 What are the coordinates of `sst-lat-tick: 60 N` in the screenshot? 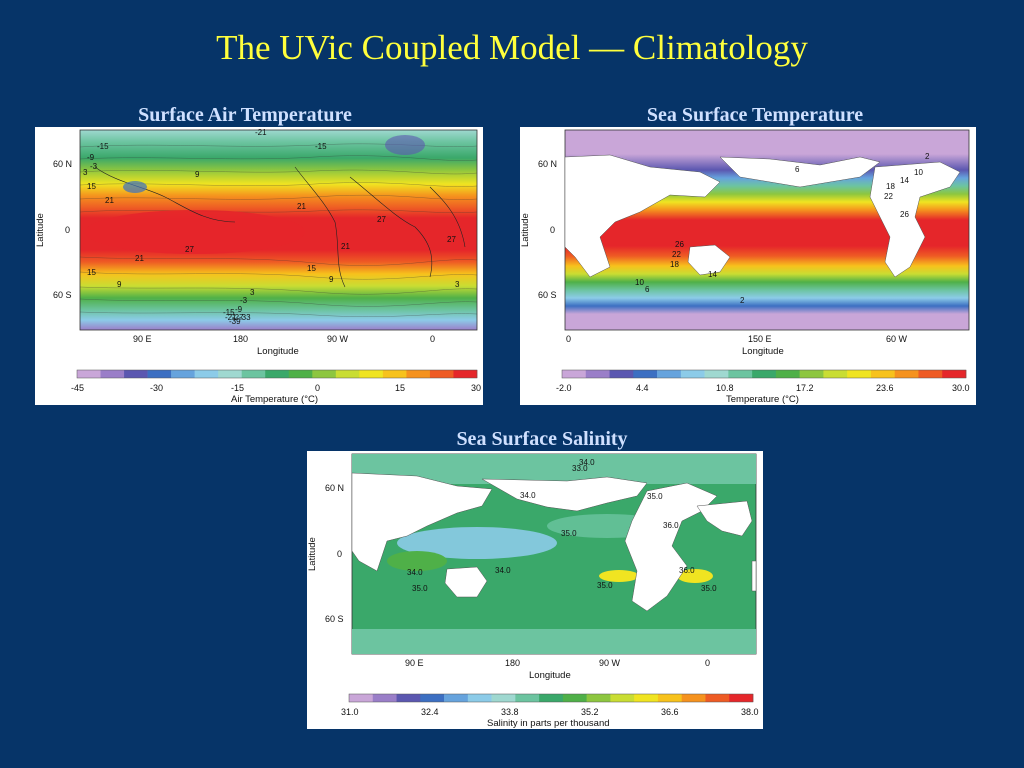 It's located at (547, 164).